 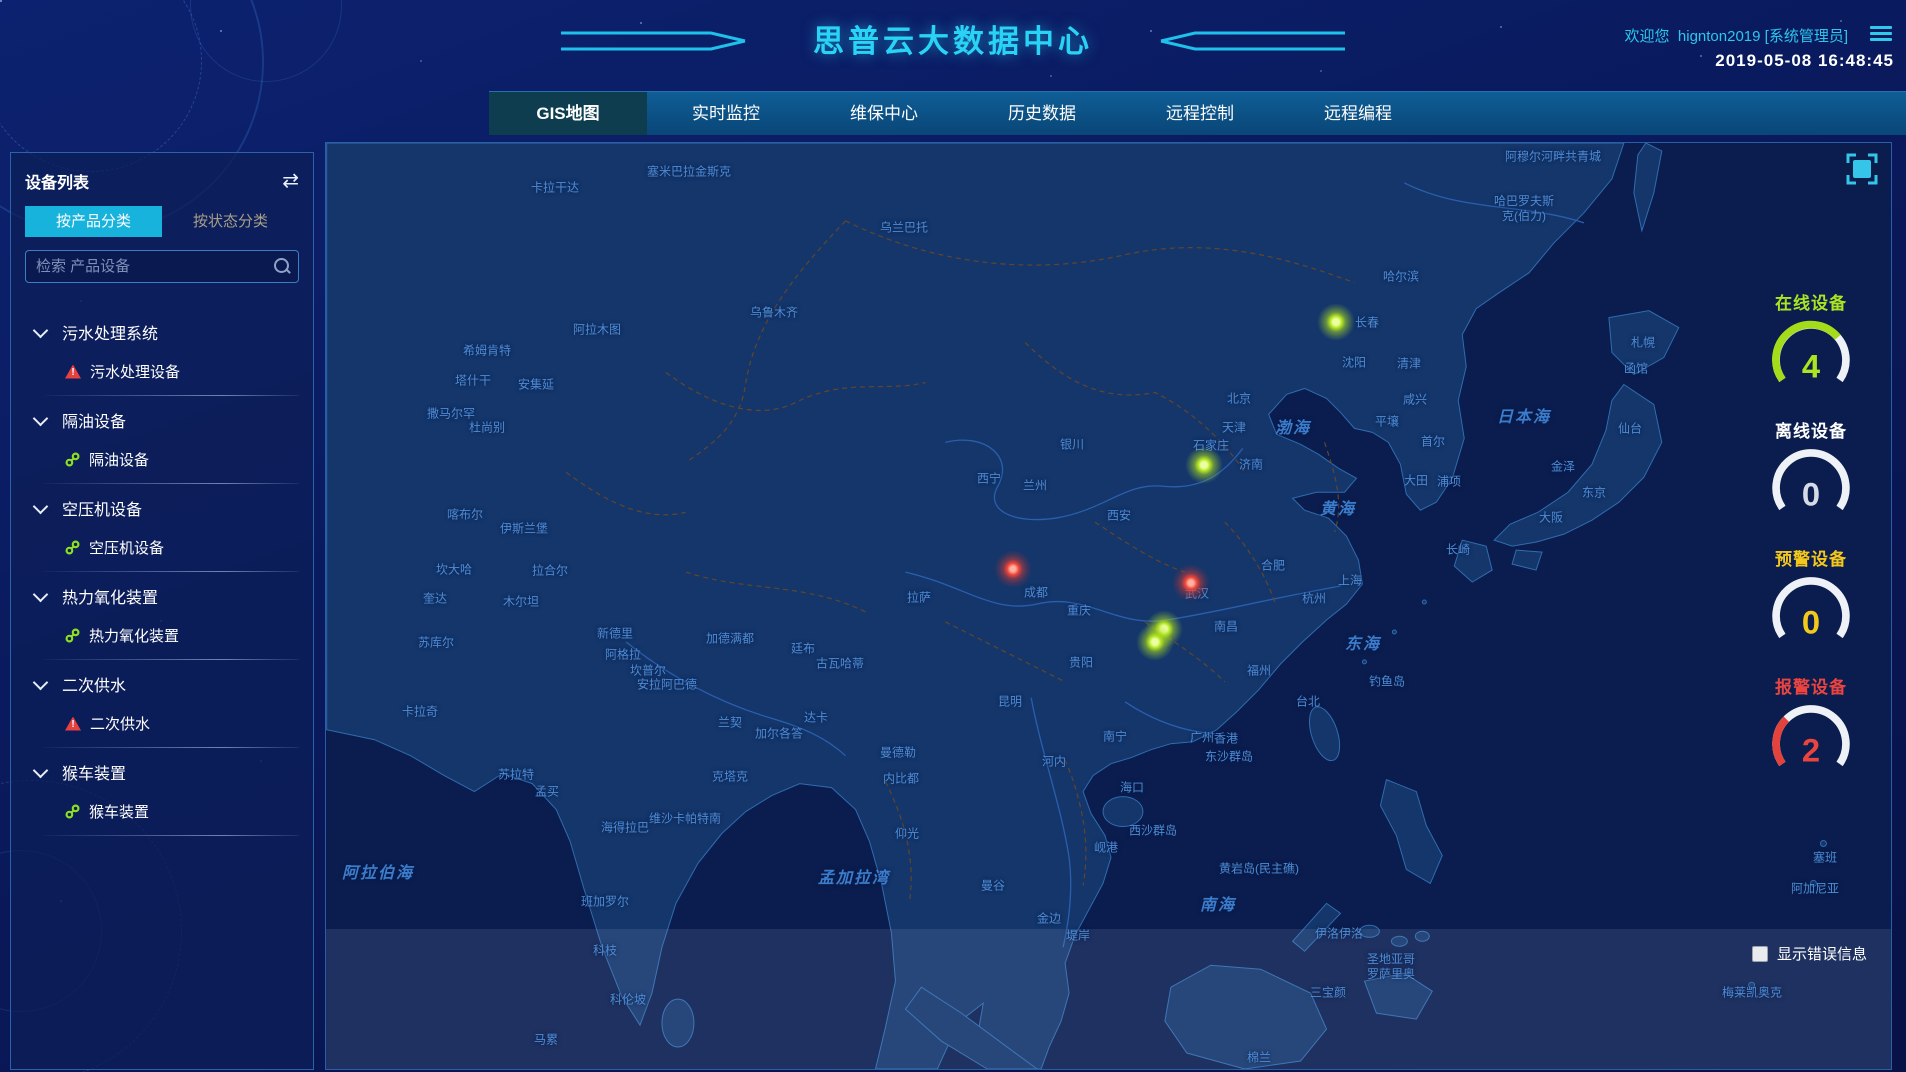 I want to click on title-flourish-right, so click(x=1252, y=41).